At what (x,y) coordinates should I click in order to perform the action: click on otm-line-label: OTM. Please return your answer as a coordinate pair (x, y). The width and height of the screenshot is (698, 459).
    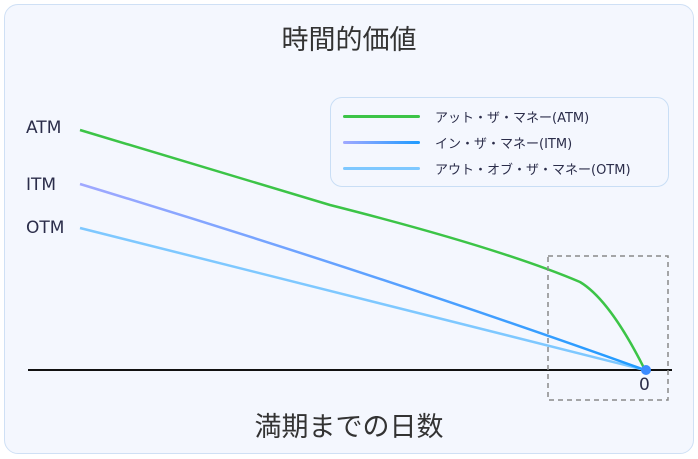
    Looking at the image, I should click on (45, 228).